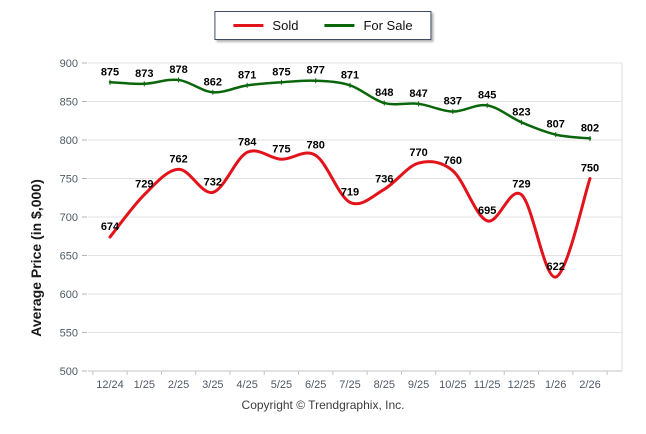 The image size is (646, 434). What do you see at coordinates (555, 385) in the screenshot?
I see `svg-text: 1/26` at bounding box center [555, 385].